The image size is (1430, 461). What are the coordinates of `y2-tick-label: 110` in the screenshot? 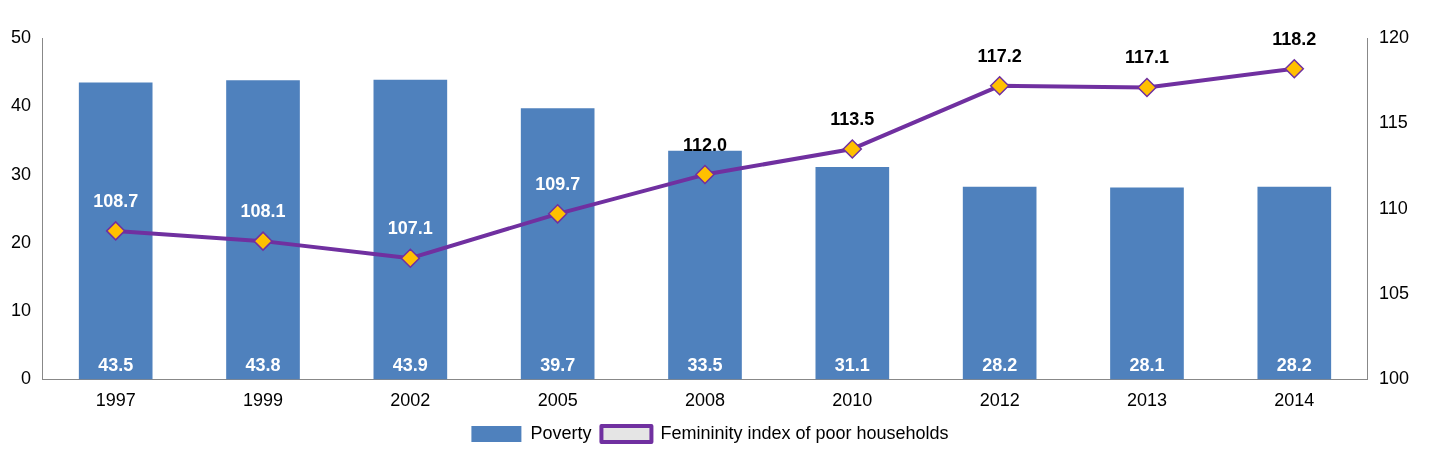 It's located at (1393, 207).